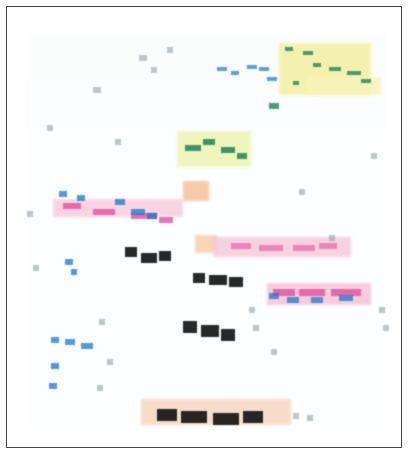 The width and height of the screenshot is (410, 456). What do you see at coordinates (299, 76) in the screenshot?
I see `top-right-cluster` at bounding box center [299, 76].